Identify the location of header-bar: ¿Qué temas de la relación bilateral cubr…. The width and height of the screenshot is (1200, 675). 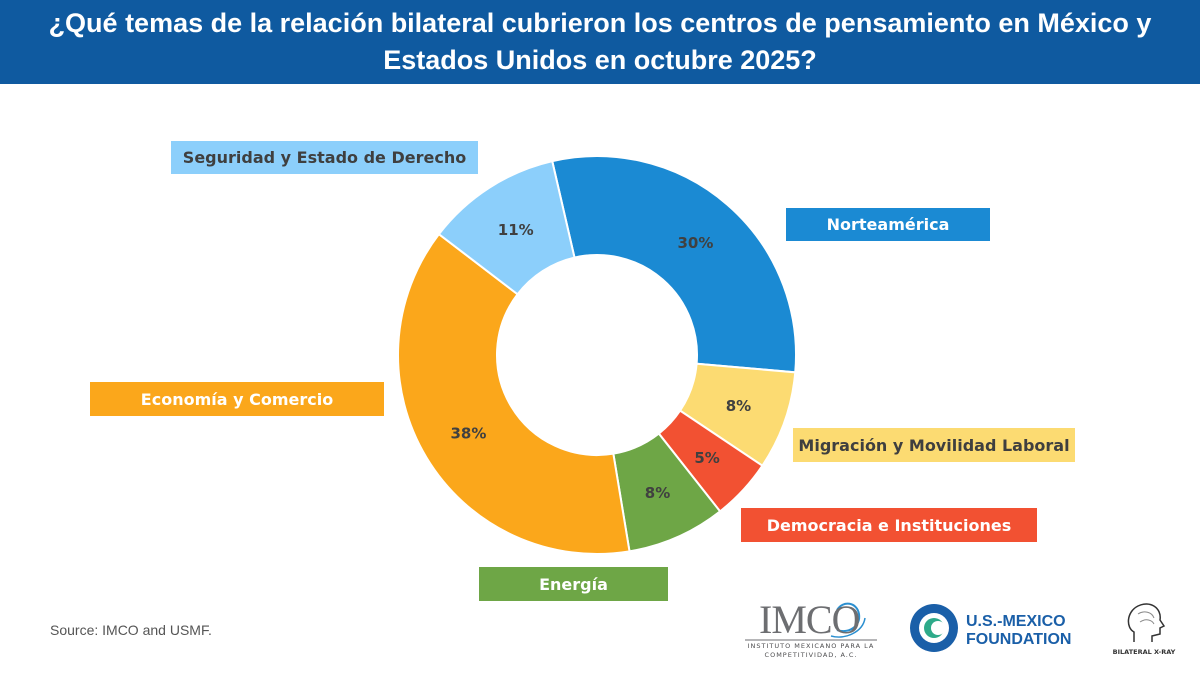
(600, 42).